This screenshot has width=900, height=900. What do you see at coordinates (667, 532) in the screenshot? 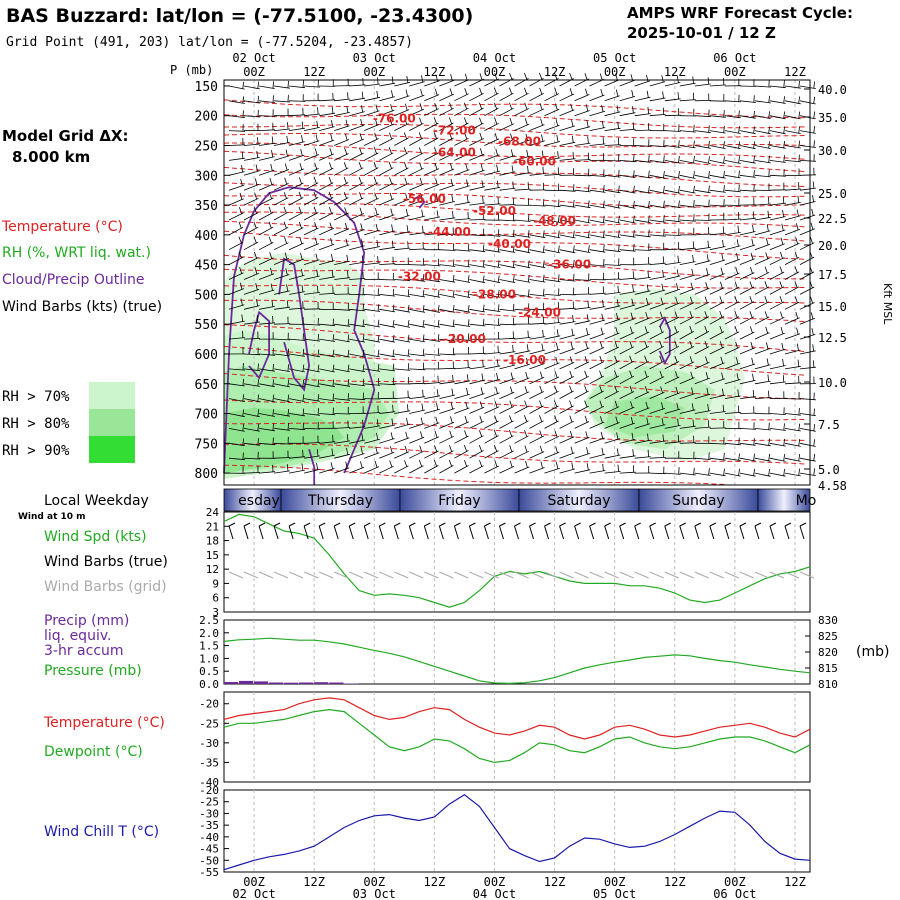
I see `surface-wind-barb-true` at bounding box center [667, 532].